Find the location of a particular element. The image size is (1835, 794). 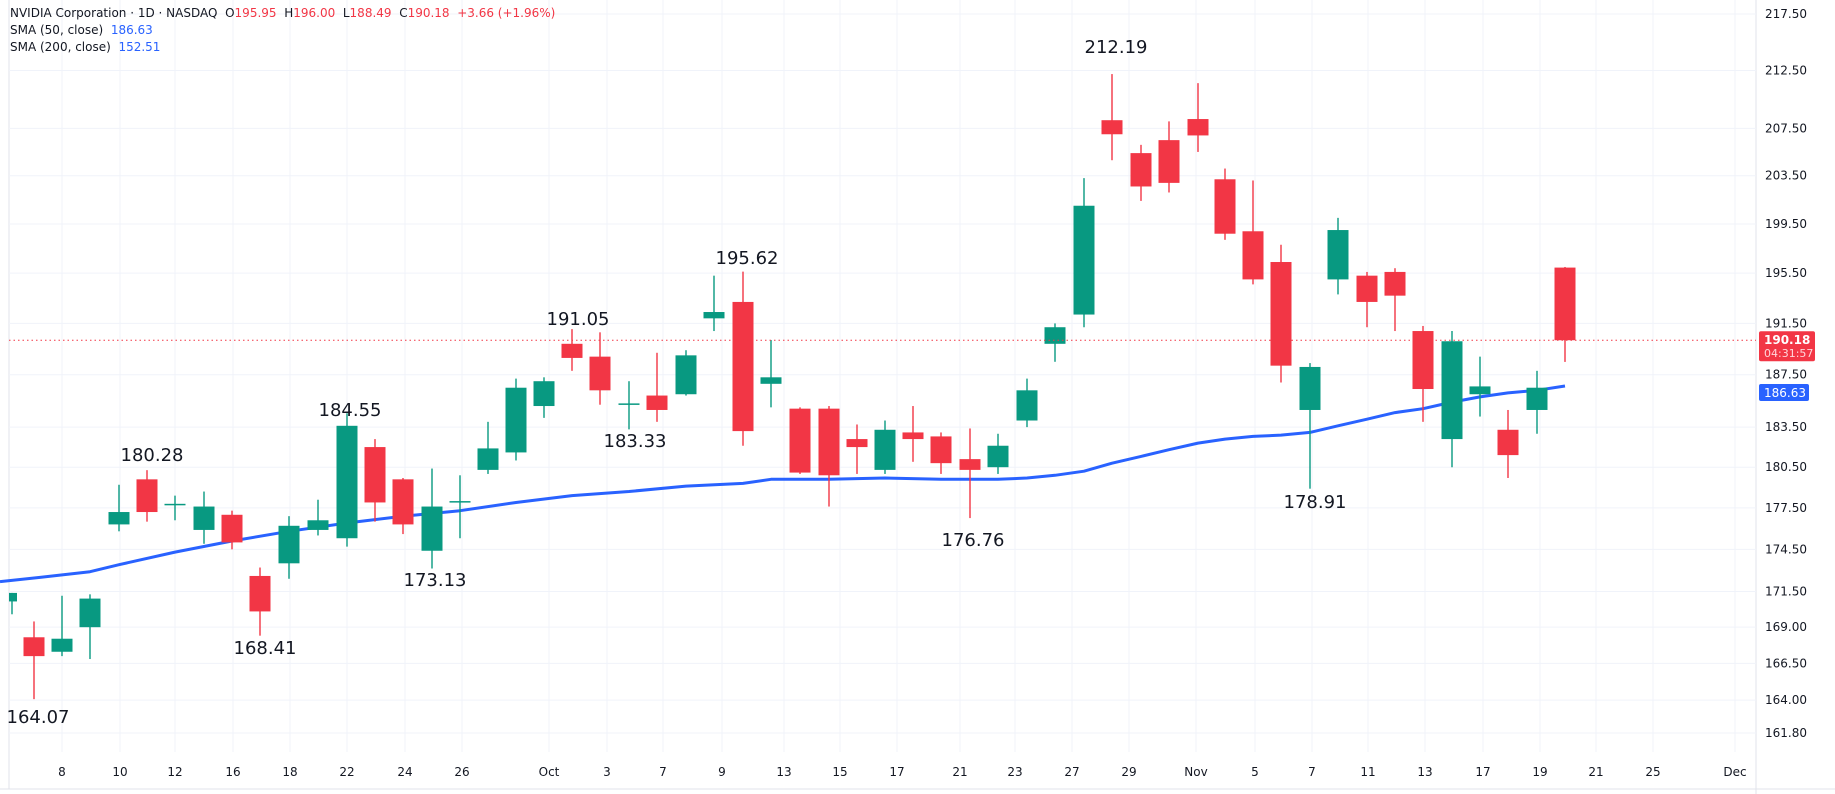

time-tick-label: 3 is located at coordinates (607, 772).